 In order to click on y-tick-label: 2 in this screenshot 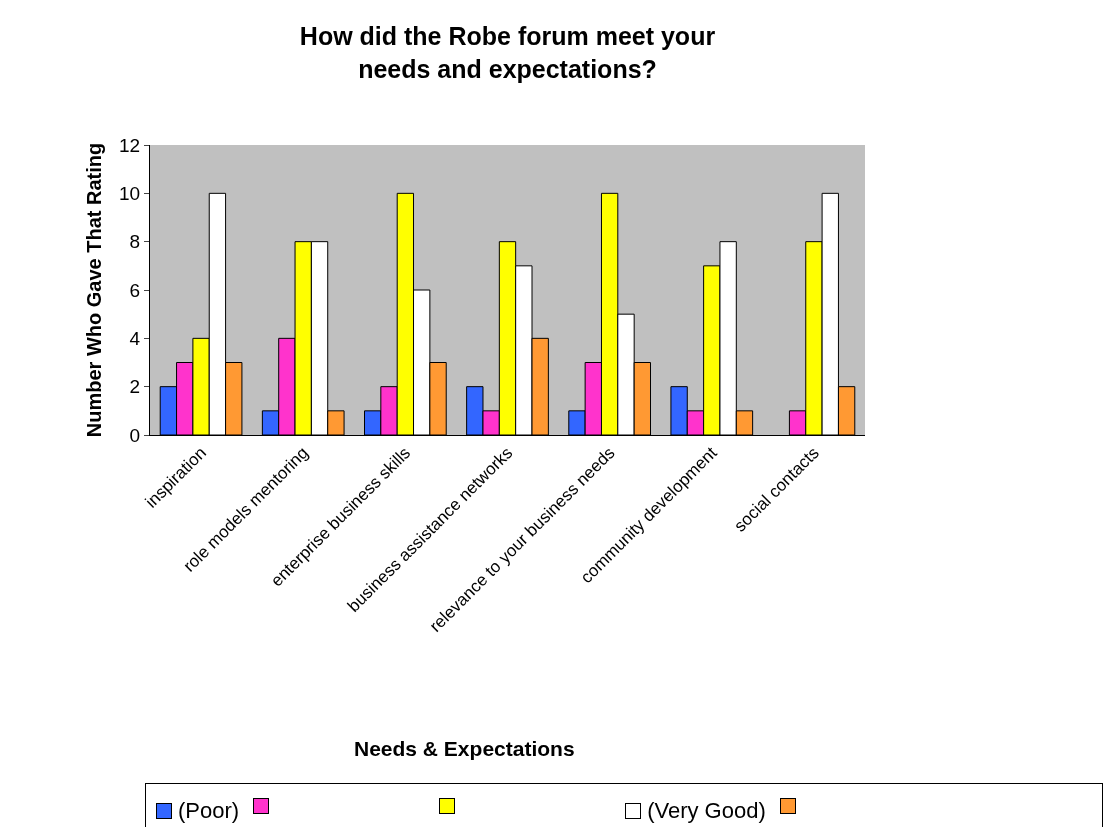, I will do `click(135, 387)`.